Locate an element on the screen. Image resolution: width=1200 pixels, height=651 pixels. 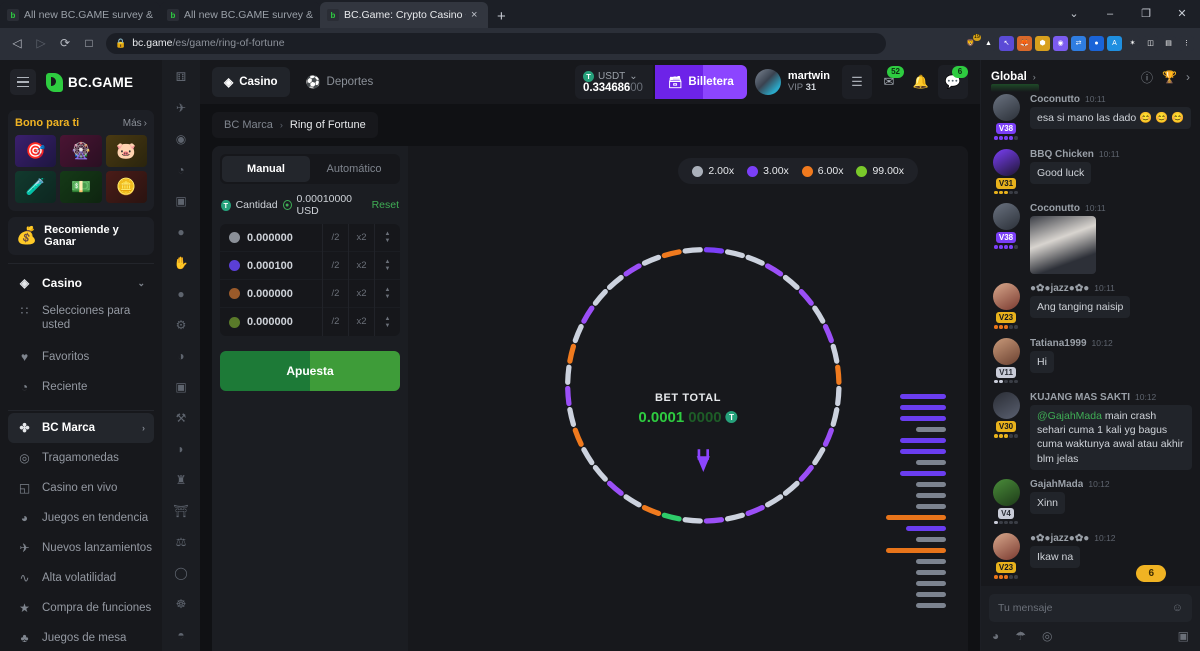
warning-icon: ▲ is located at coordinates (988, 43).